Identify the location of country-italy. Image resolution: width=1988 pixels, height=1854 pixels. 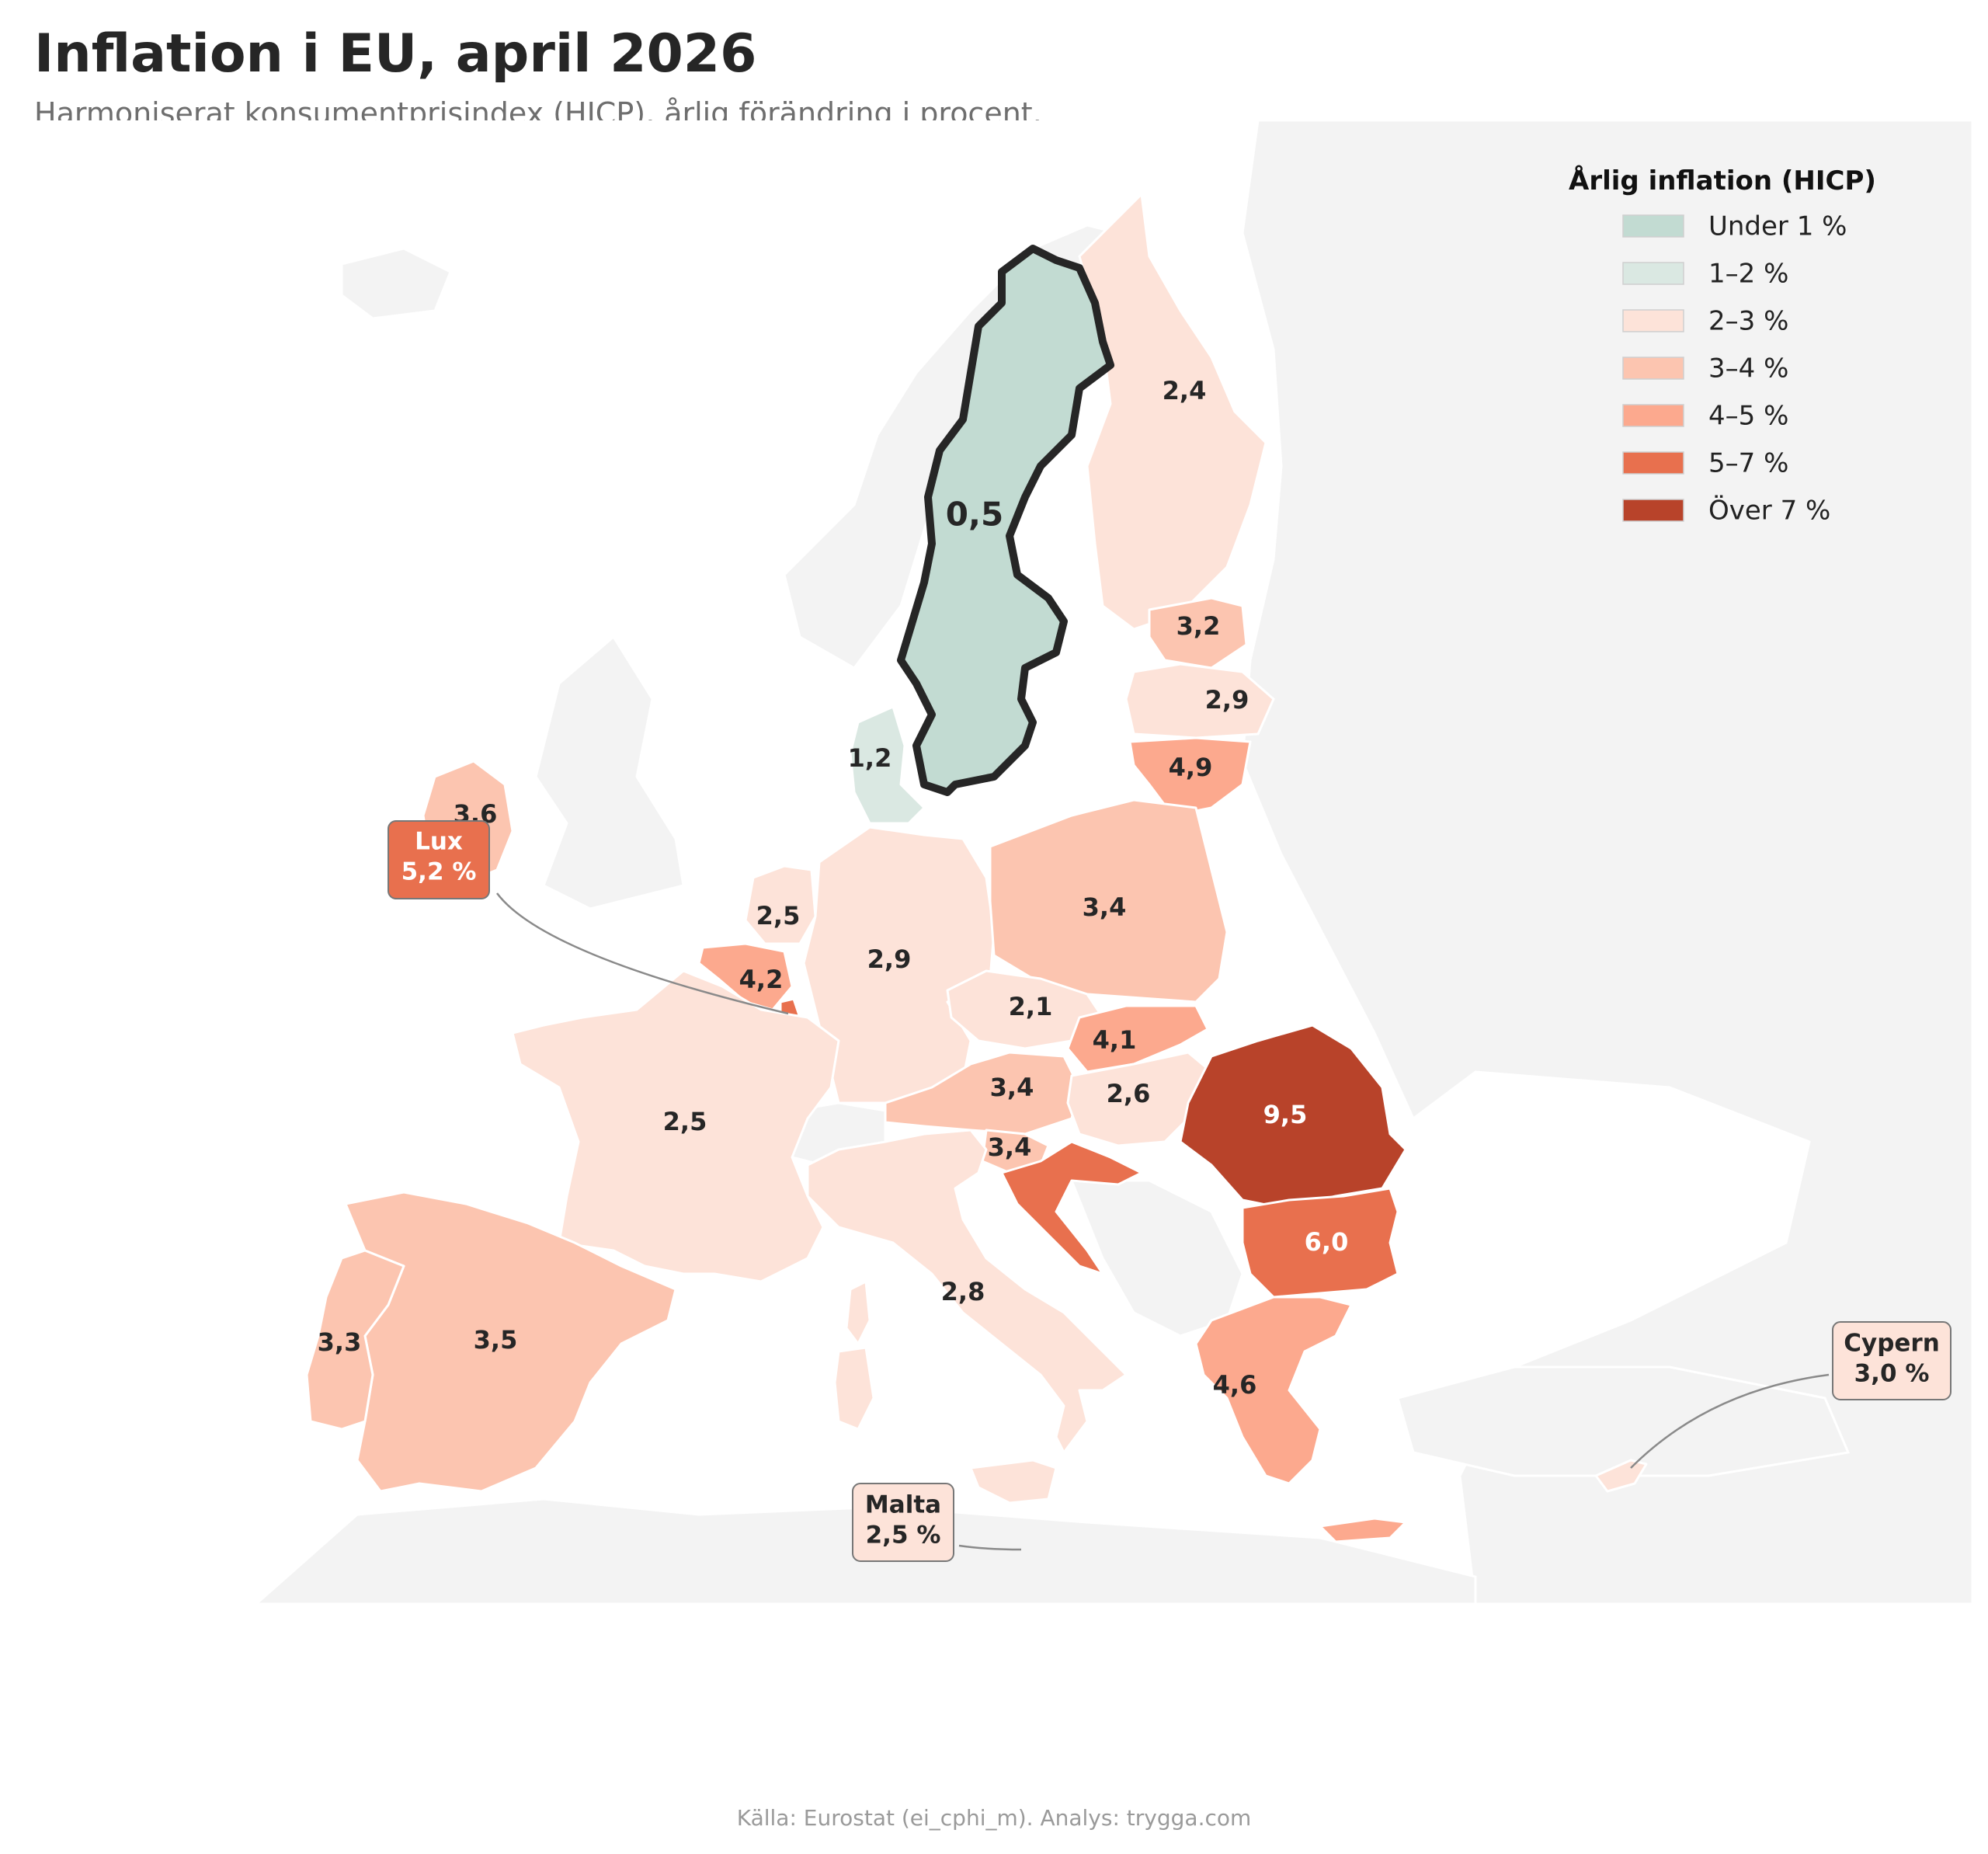
(967, 1291).